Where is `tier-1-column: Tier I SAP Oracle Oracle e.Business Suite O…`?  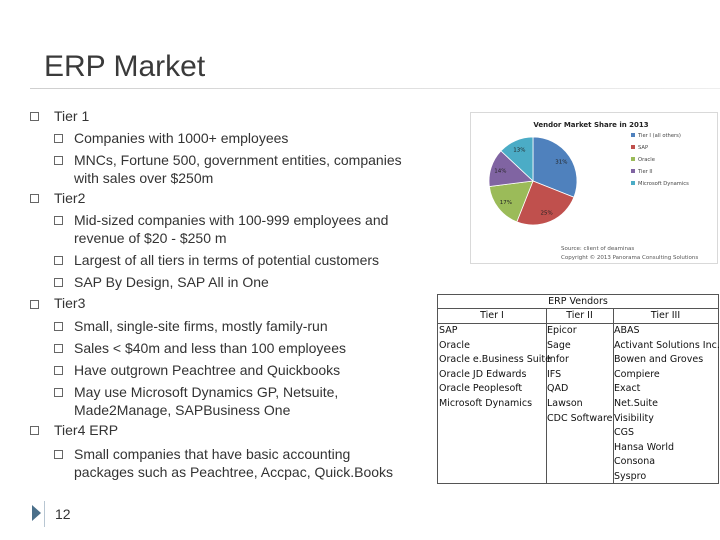
tier-1-column: Tier I SAP Oracle Oracle e.Business Suite O… is located at coordinates (494, 396).